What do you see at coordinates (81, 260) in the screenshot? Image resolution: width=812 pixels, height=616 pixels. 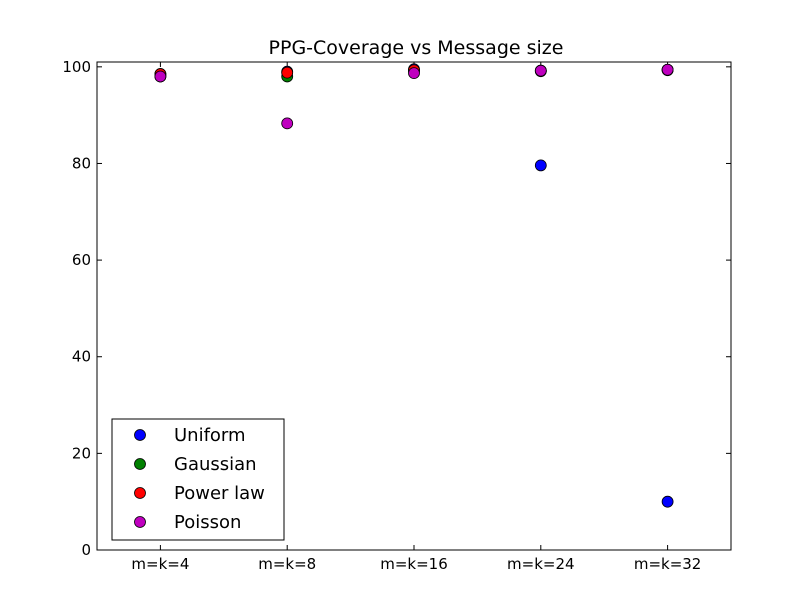 I see `y-tick-label: 60` at bounding box center [81, 260].